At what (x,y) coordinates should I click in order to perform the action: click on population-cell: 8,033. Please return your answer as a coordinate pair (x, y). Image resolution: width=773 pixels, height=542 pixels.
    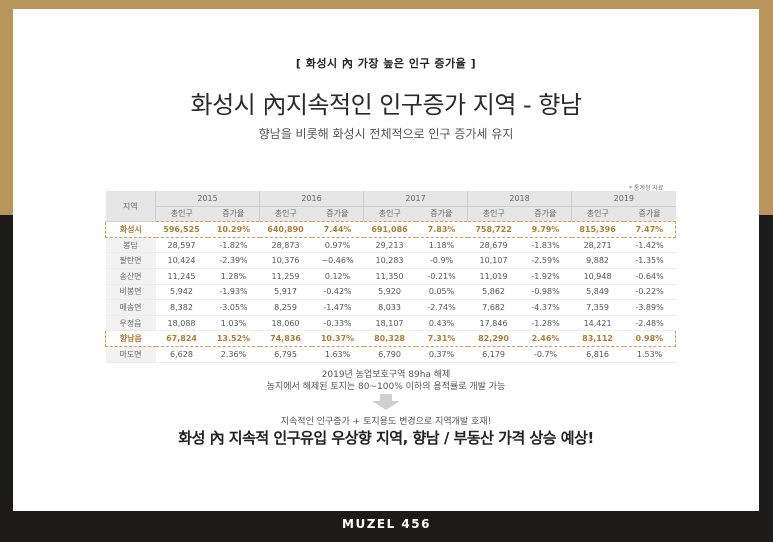
    Looking at the image, I should click on (389, 307).